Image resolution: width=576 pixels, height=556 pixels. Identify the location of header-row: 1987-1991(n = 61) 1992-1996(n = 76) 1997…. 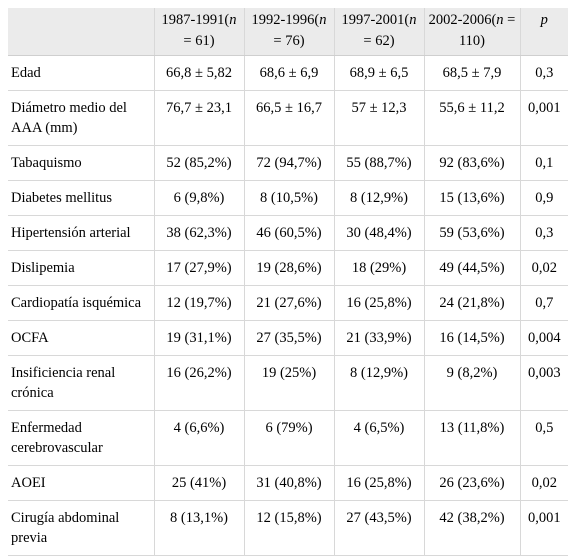
(288, 32).